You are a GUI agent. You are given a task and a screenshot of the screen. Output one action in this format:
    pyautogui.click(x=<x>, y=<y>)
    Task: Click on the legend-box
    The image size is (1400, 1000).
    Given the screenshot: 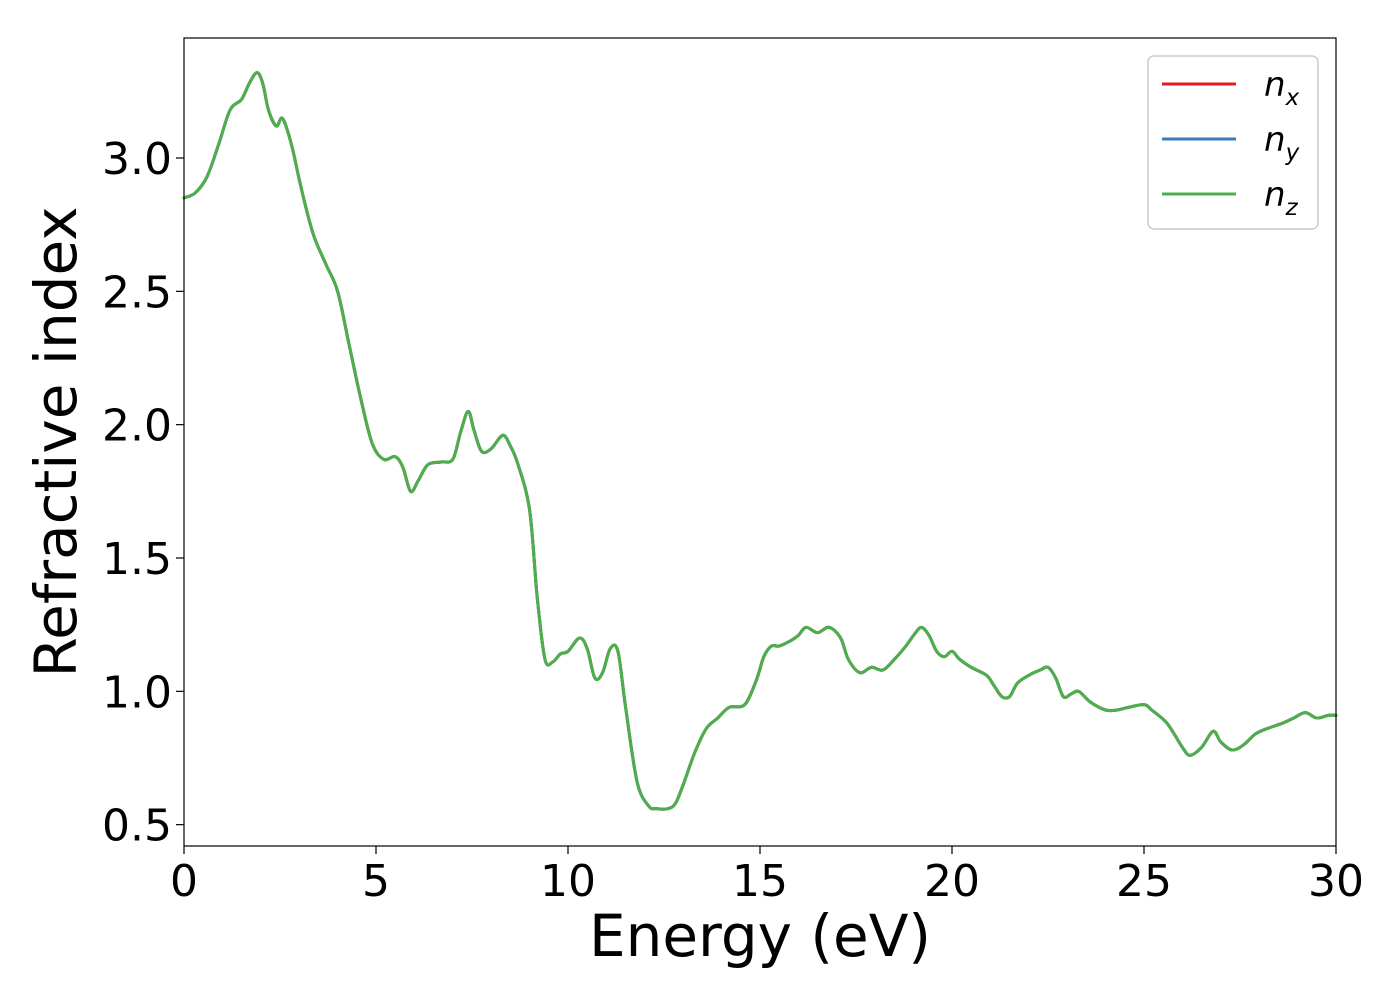 What is the action you would take?
    pyautogui.click(x=1233, y=142)
    